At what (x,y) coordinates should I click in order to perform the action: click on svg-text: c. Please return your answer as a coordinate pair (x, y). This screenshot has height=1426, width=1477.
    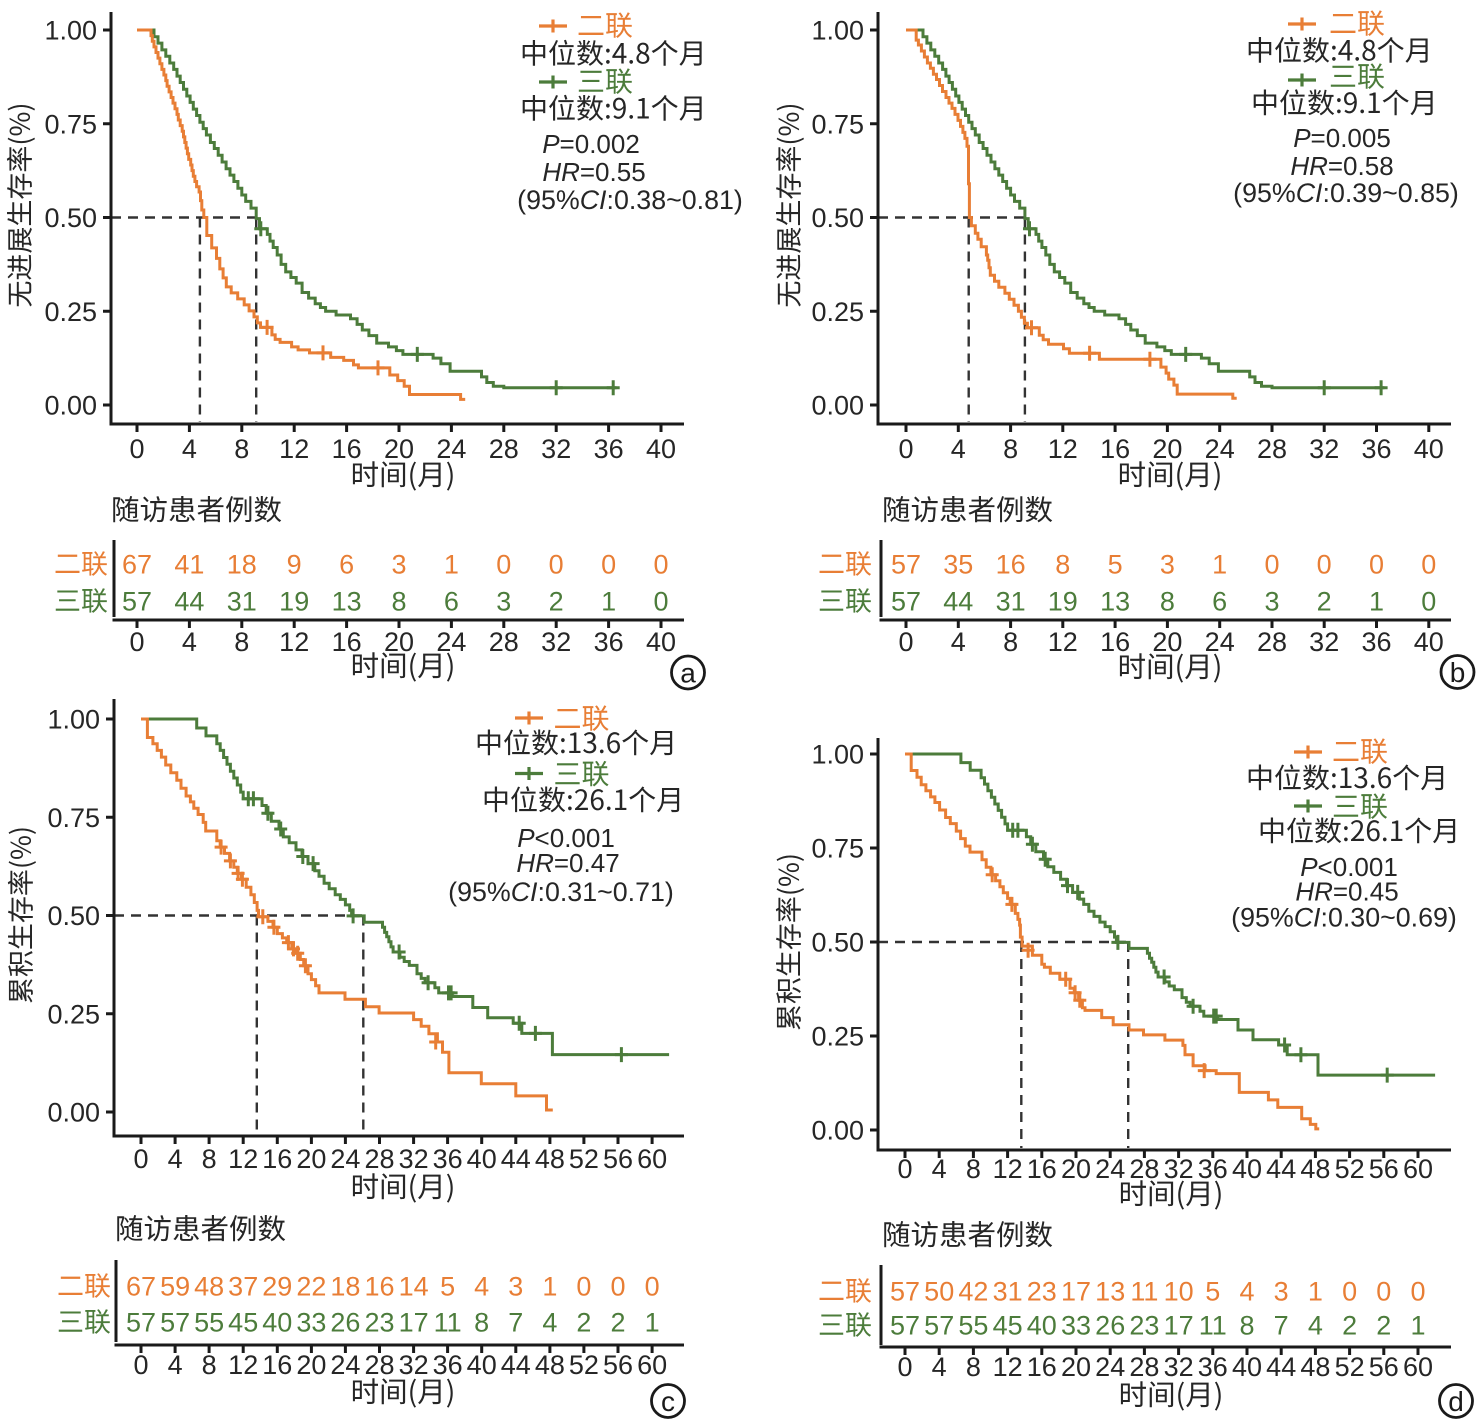
    Looking at the image, I should click on (668, 1401).